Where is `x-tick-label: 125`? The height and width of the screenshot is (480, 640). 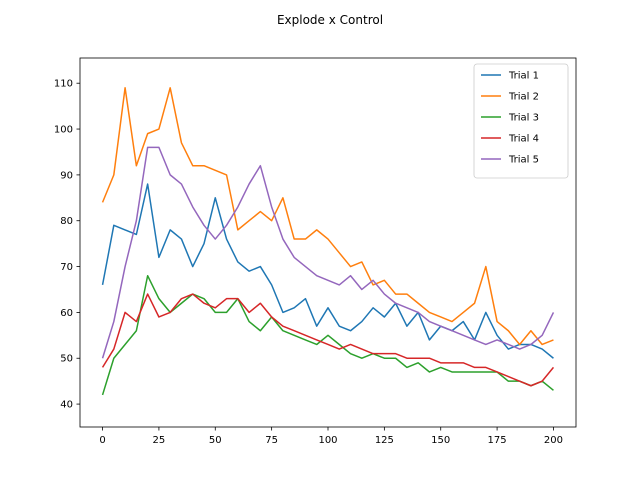 x-tick-label: 125 is located at coordinates (384, 440).